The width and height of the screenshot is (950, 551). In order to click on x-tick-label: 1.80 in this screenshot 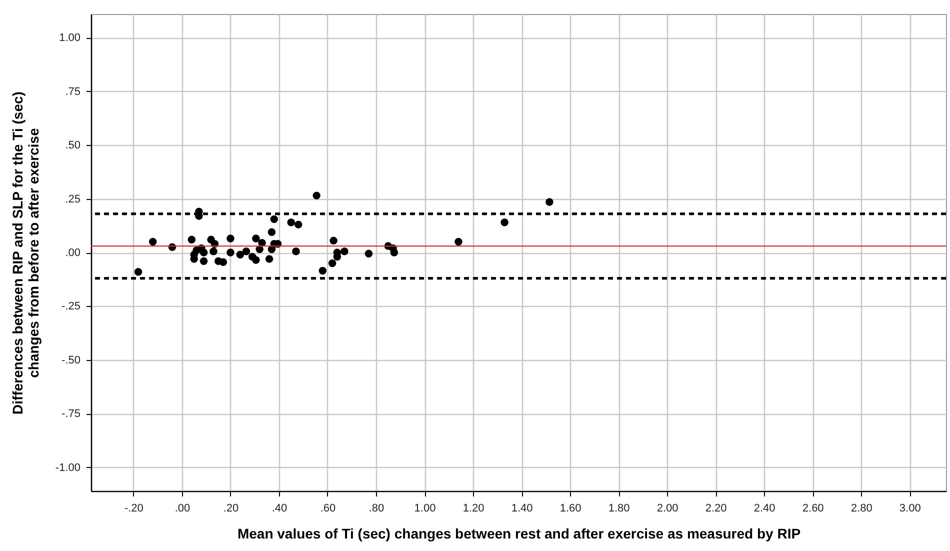, I will do `click(619, 508)`.